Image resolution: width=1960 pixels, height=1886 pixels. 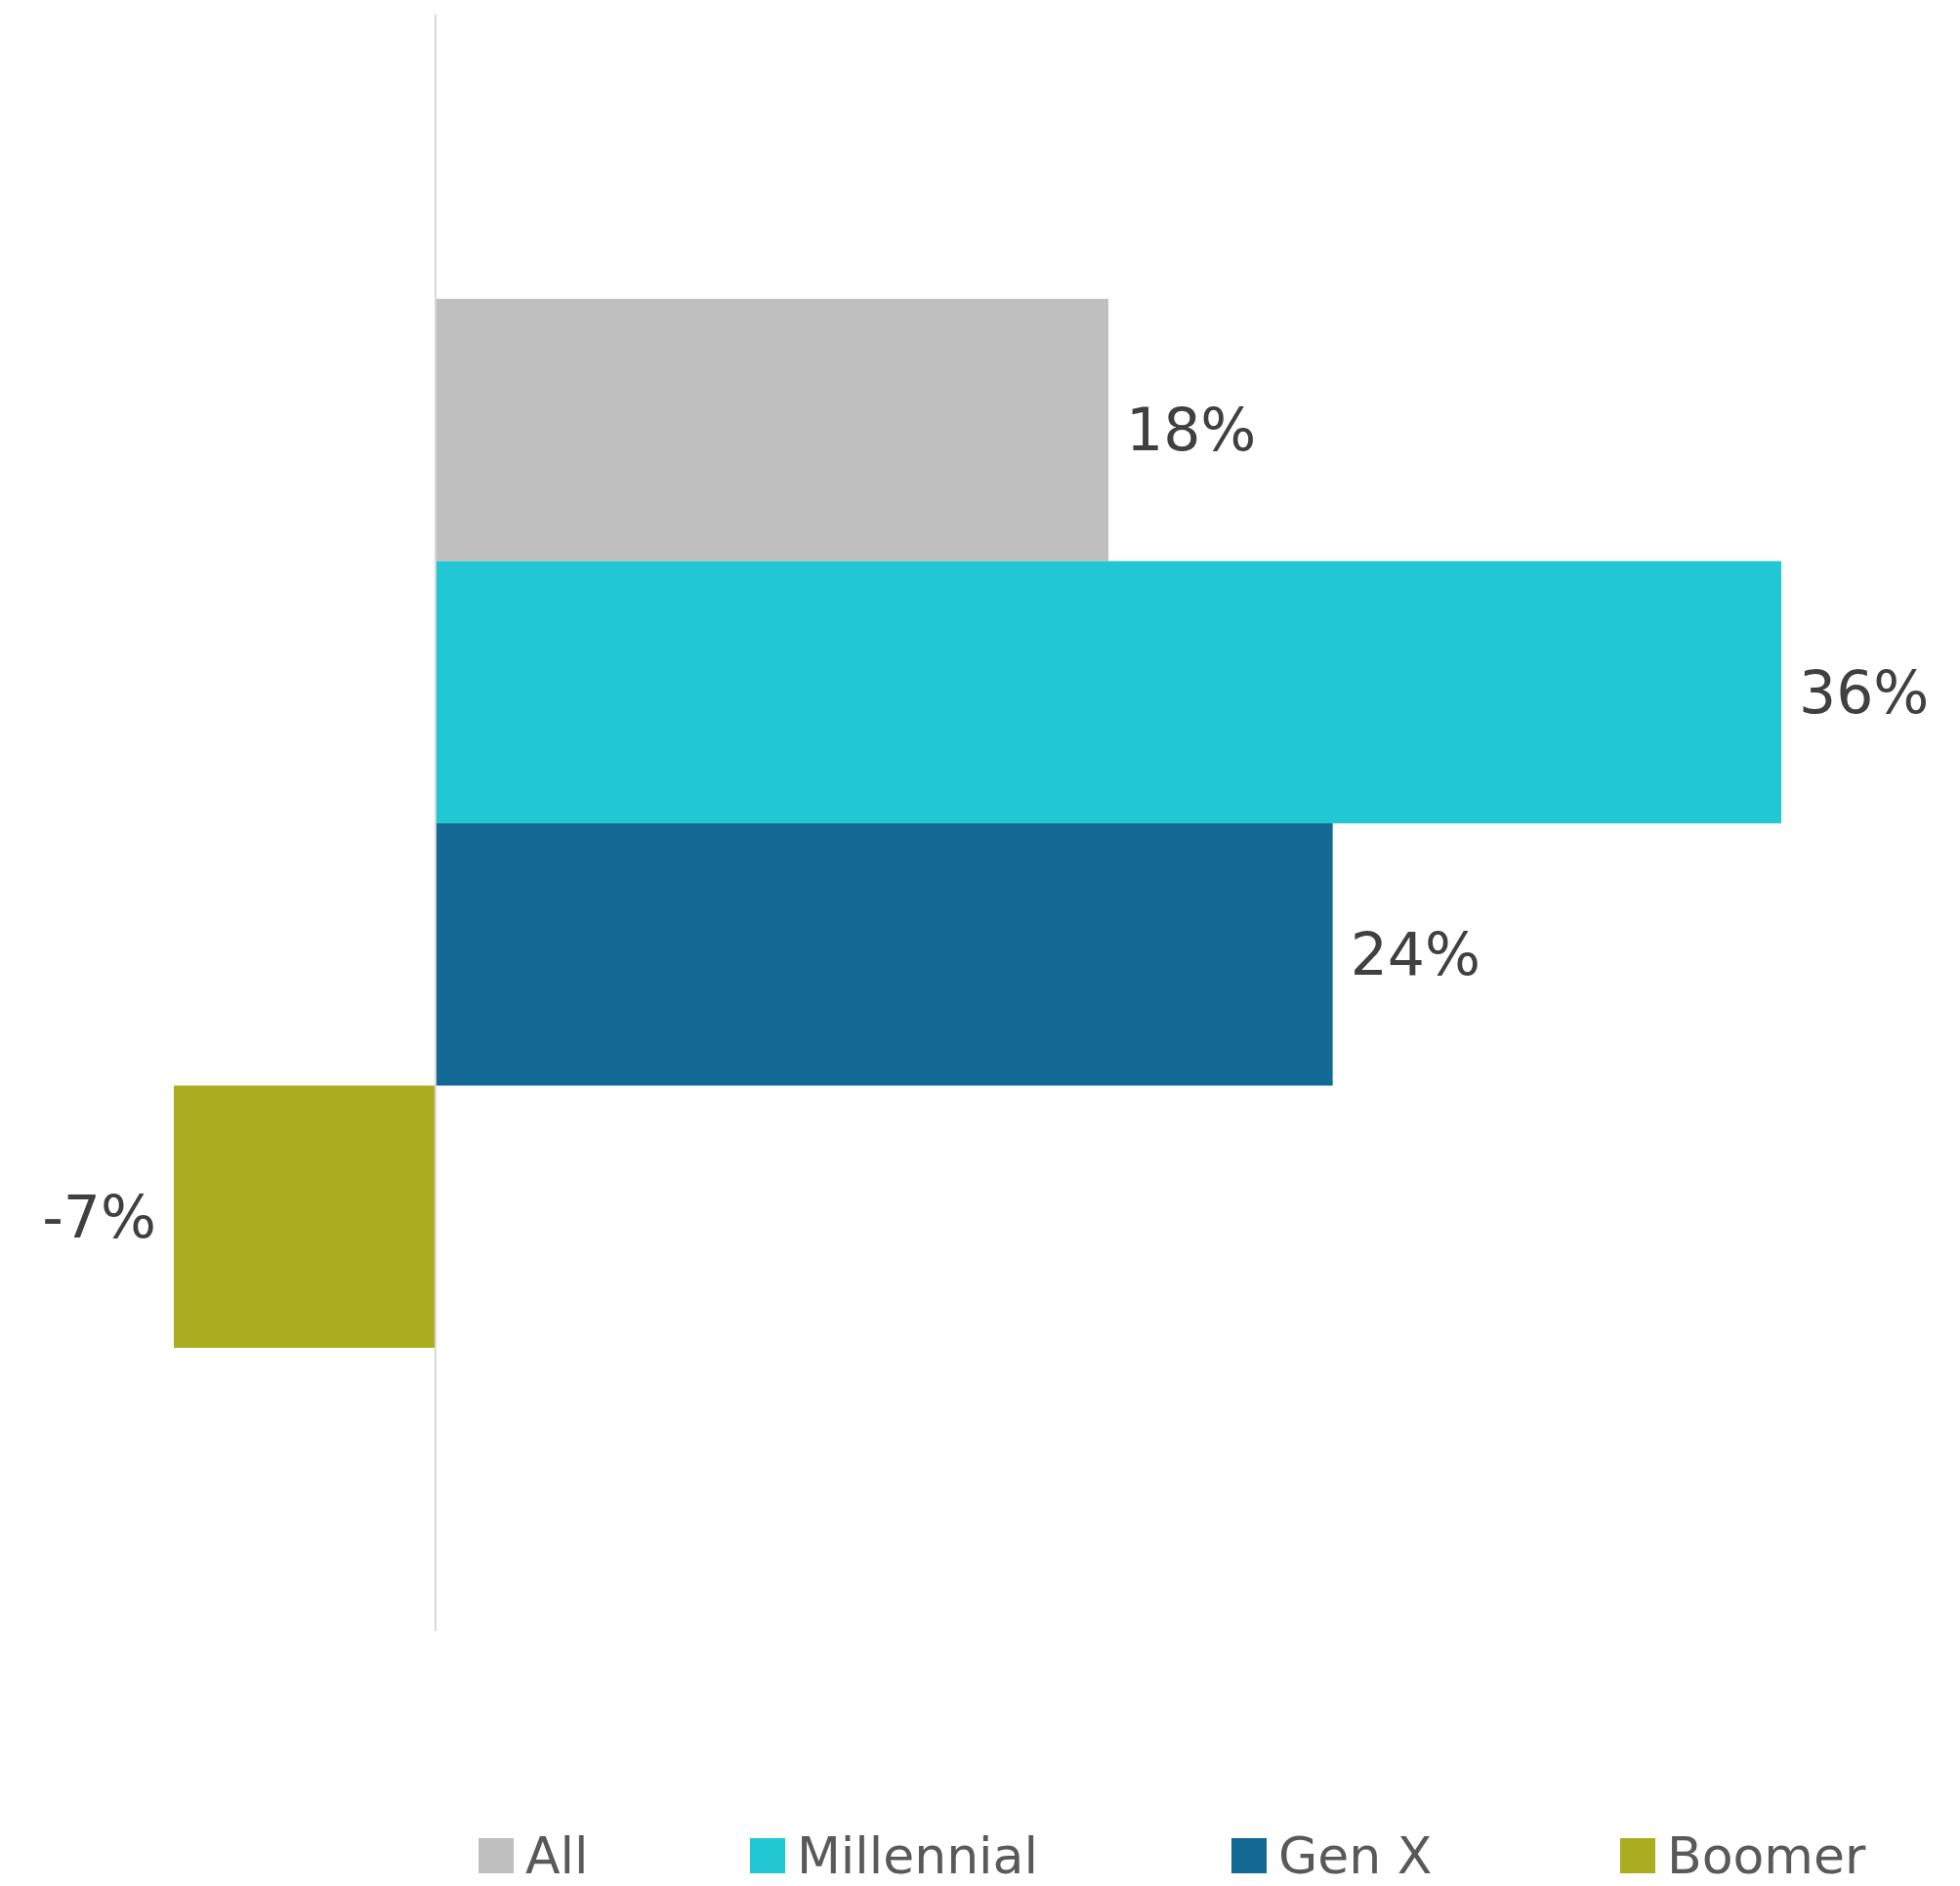 What do you see at coordinates (99, 1216) in the screenshot?
I see `data-label: -7%` at bounding box center [99, 1216].